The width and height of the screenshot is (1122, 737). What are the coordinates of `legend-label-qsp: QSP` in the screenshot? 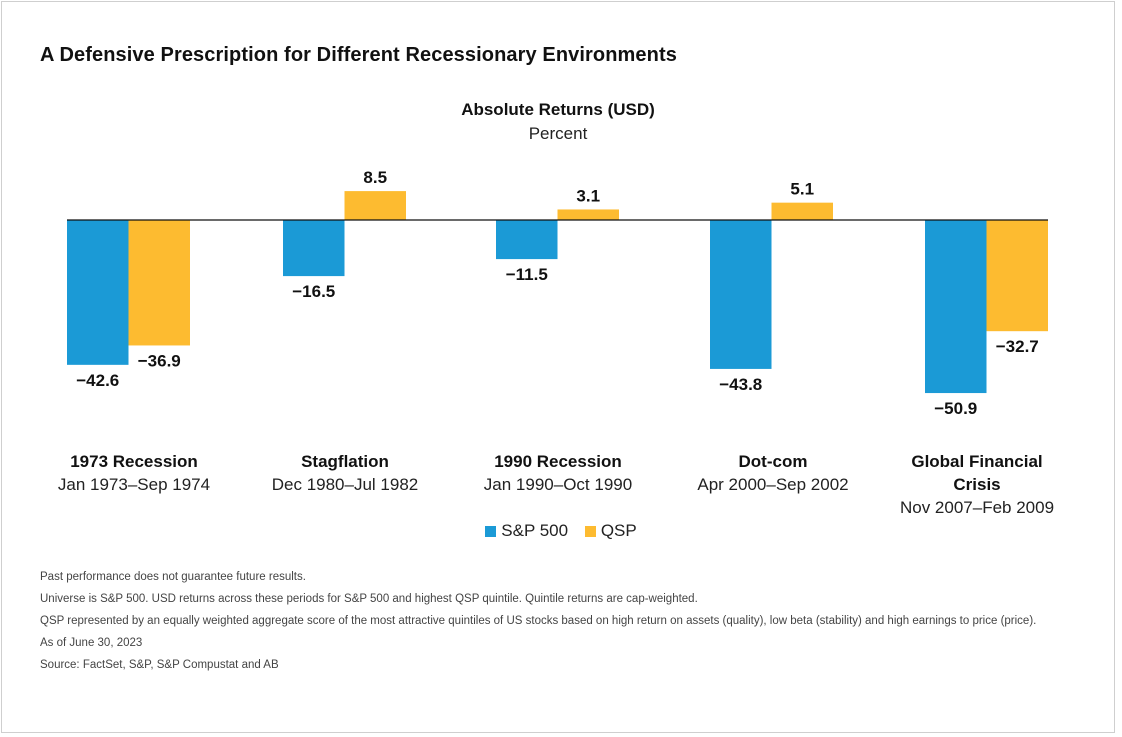 It's located at (618, 530).